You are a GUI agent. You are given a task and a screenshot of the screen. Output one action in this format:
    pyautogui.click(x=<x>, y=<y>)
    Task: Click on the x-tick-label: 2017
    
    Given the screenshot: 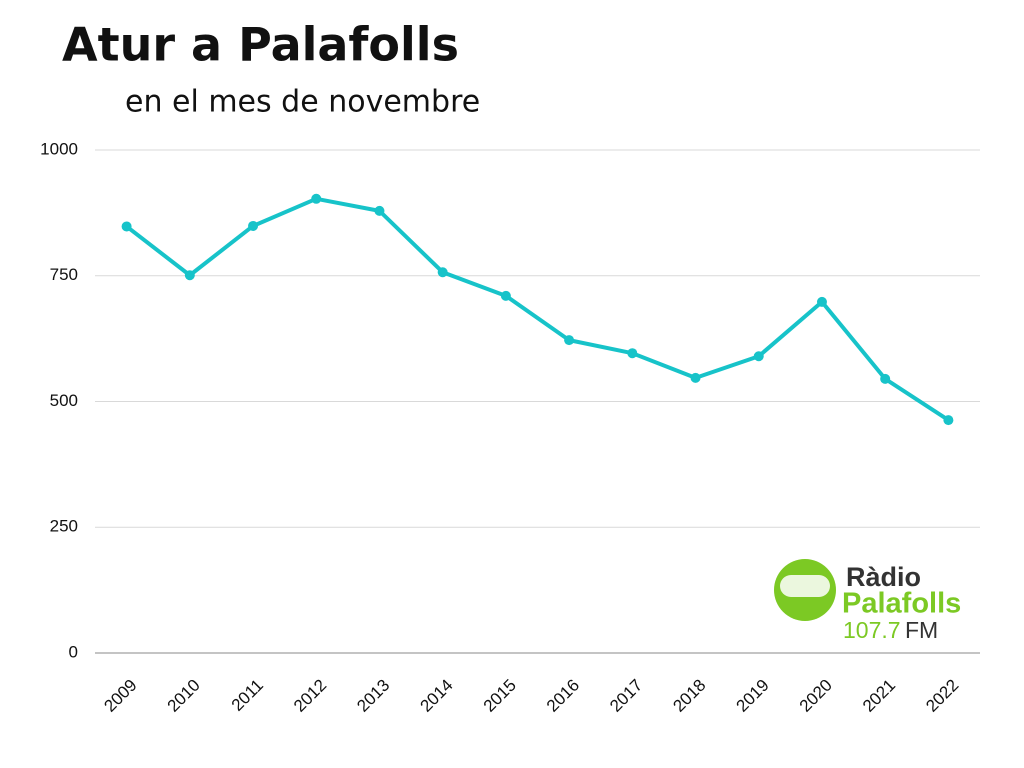 What is the action you would take?
    pyautogui.click(x=626, y=696)
    